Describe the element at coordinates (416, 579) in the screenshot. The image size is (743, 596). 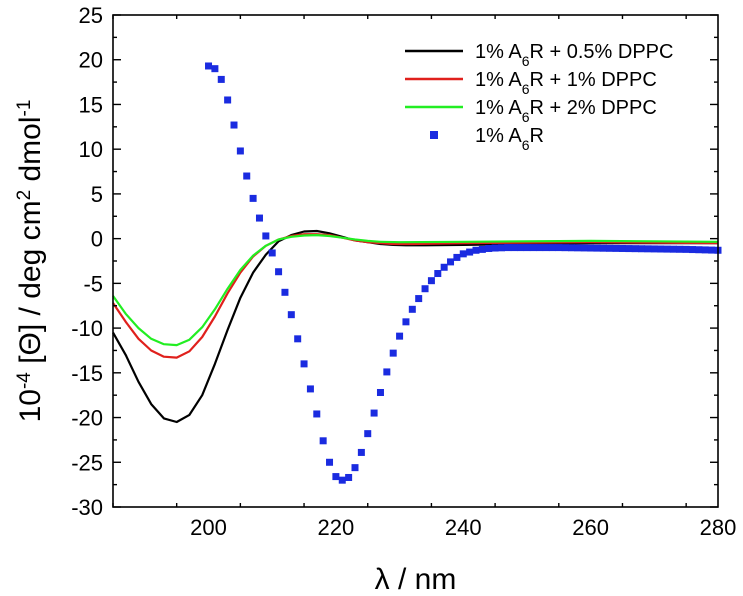
I see `x-axis-title: λ / nm` at that location.